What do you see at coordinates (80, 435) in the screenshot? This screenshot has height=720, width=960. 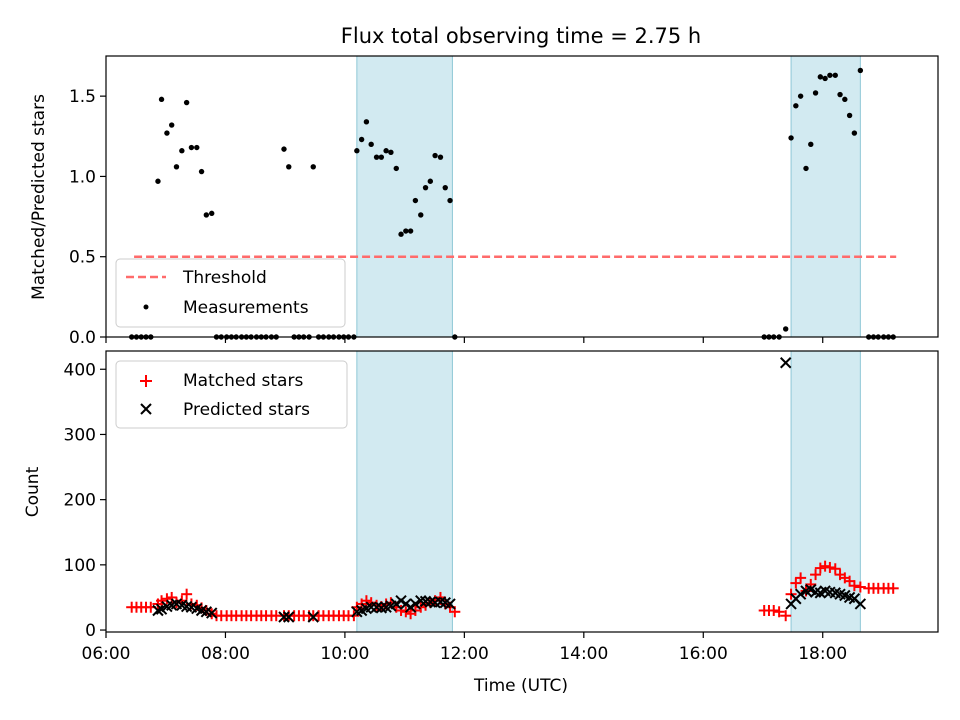 I see `y-tick-label: 300` at bounding box center [80, 435].